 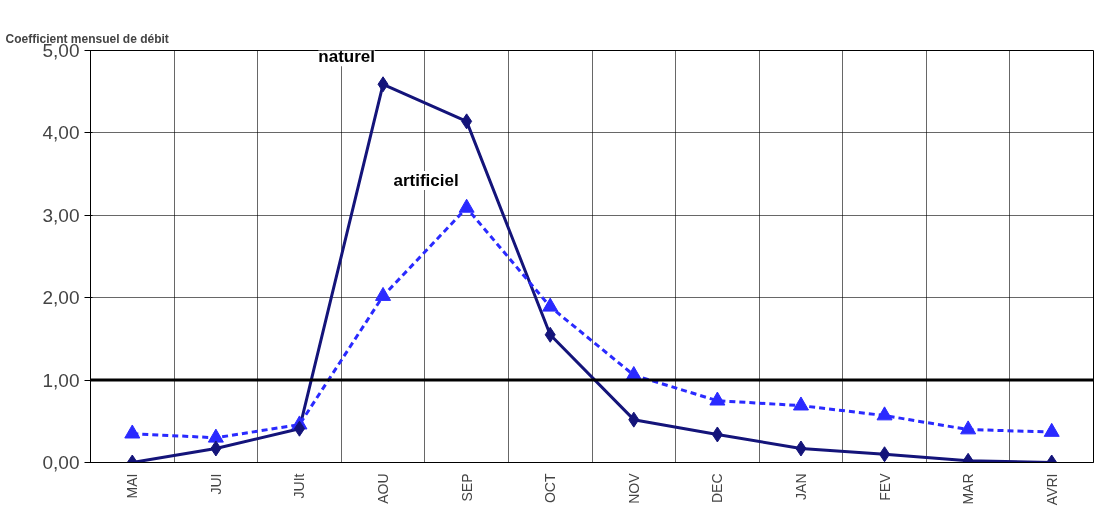 I want to click on x-tick-label: DEC, so click(x=717, y=488).